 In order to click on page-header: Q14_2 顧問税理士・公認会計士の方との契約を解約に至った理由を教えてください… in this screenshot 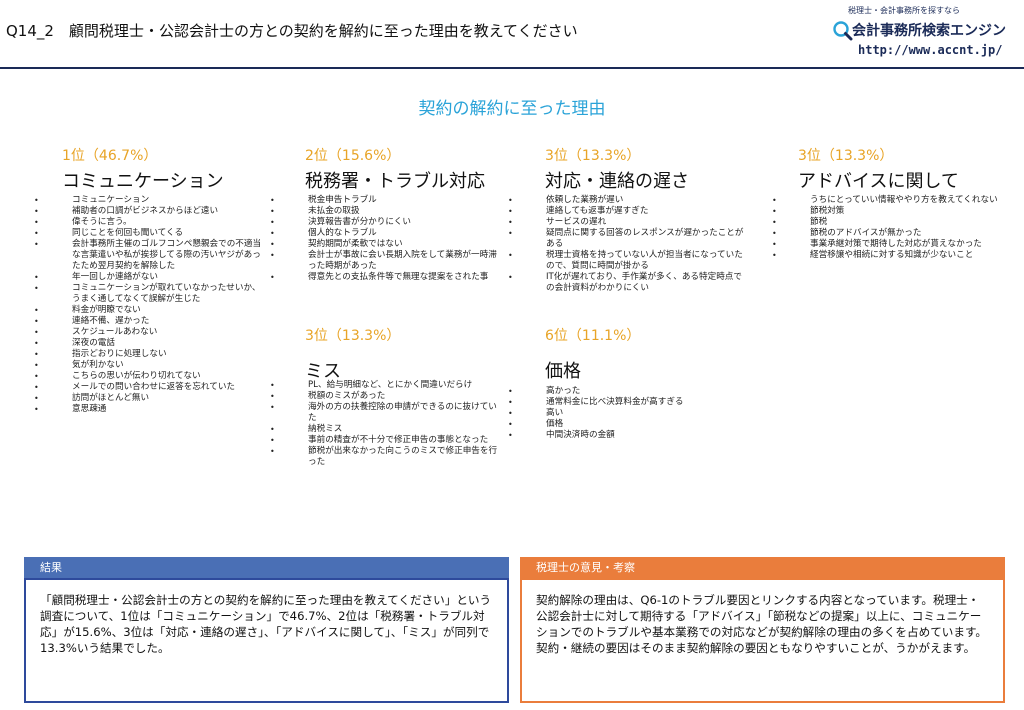, I will do `click(512, 35)`.